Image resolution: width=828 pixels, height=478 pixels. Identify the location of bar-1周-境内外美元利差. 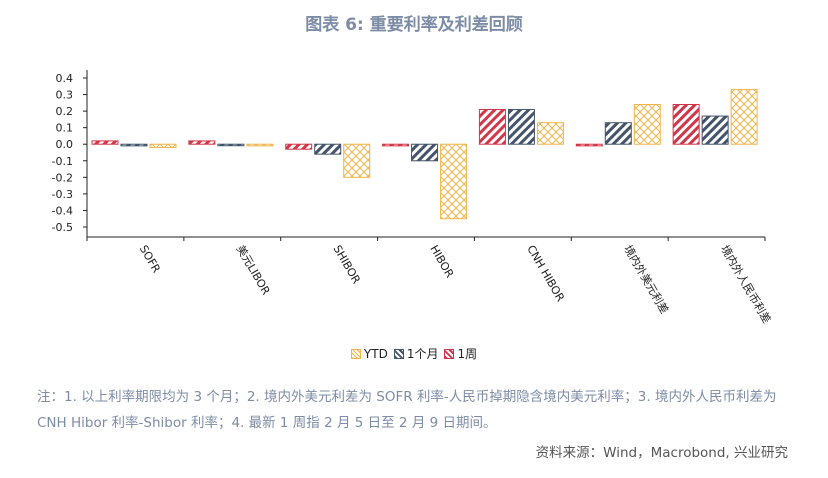
(589, 145).